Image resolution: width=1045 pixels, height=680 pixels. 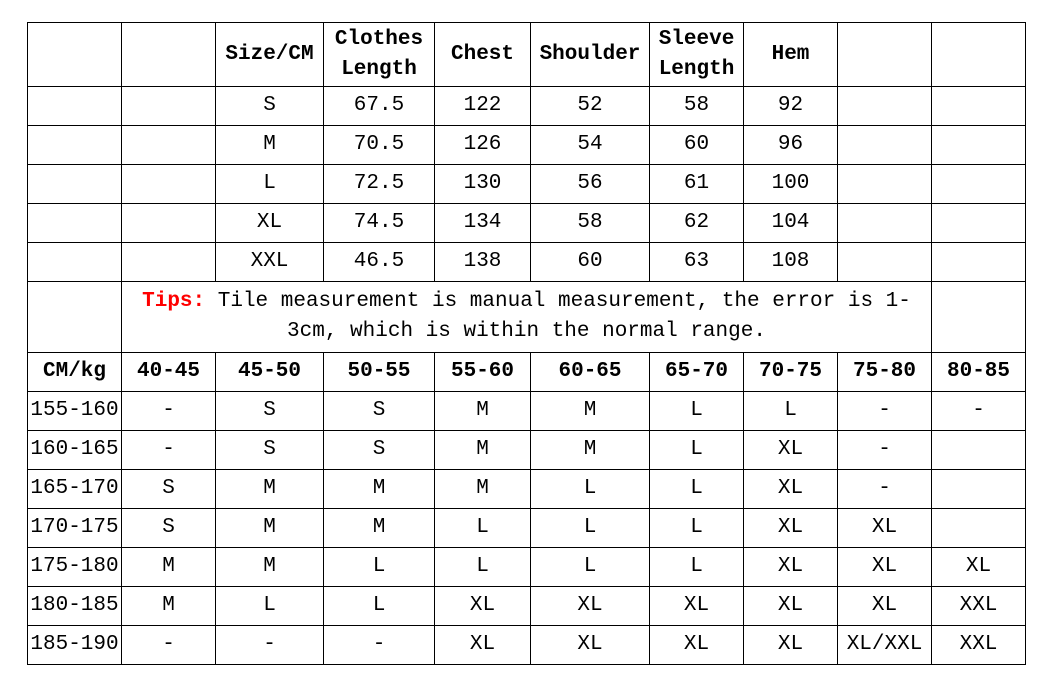 What do you see at coordinates (790, 372) in the screenshot?
I see `weight-header: 70-75` at bounding box center [790, 372].